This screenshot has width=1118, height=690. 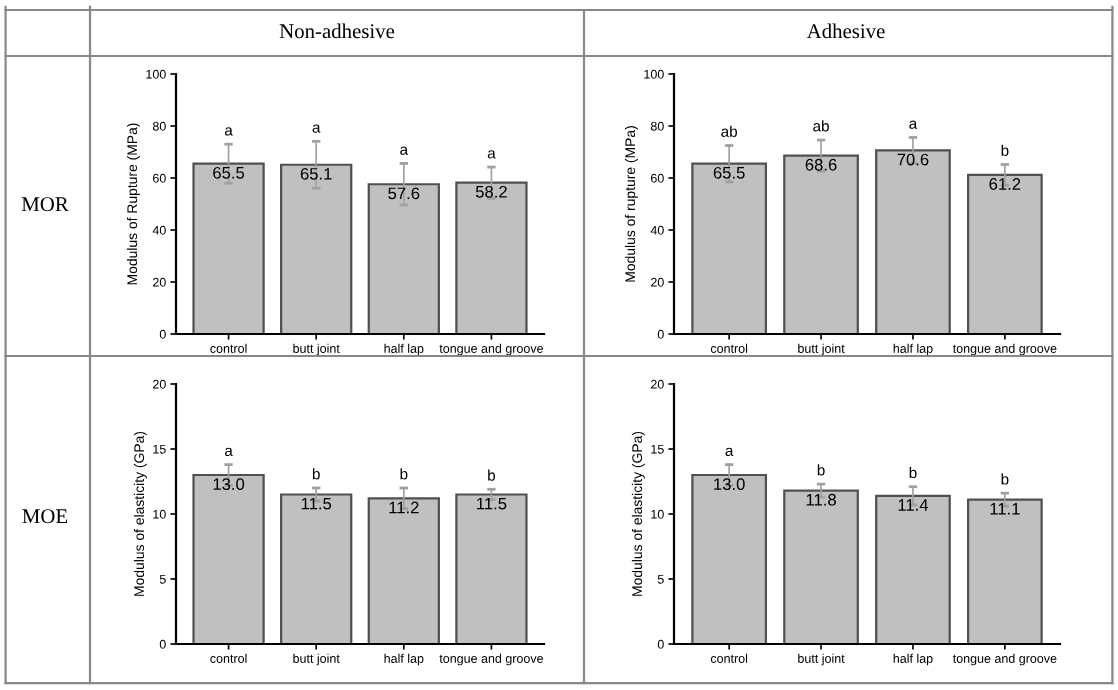 What do you see at coordinates (491, 191) in the screenshot?
I see `data-label: 58.2` at bounding box center [491, 191].